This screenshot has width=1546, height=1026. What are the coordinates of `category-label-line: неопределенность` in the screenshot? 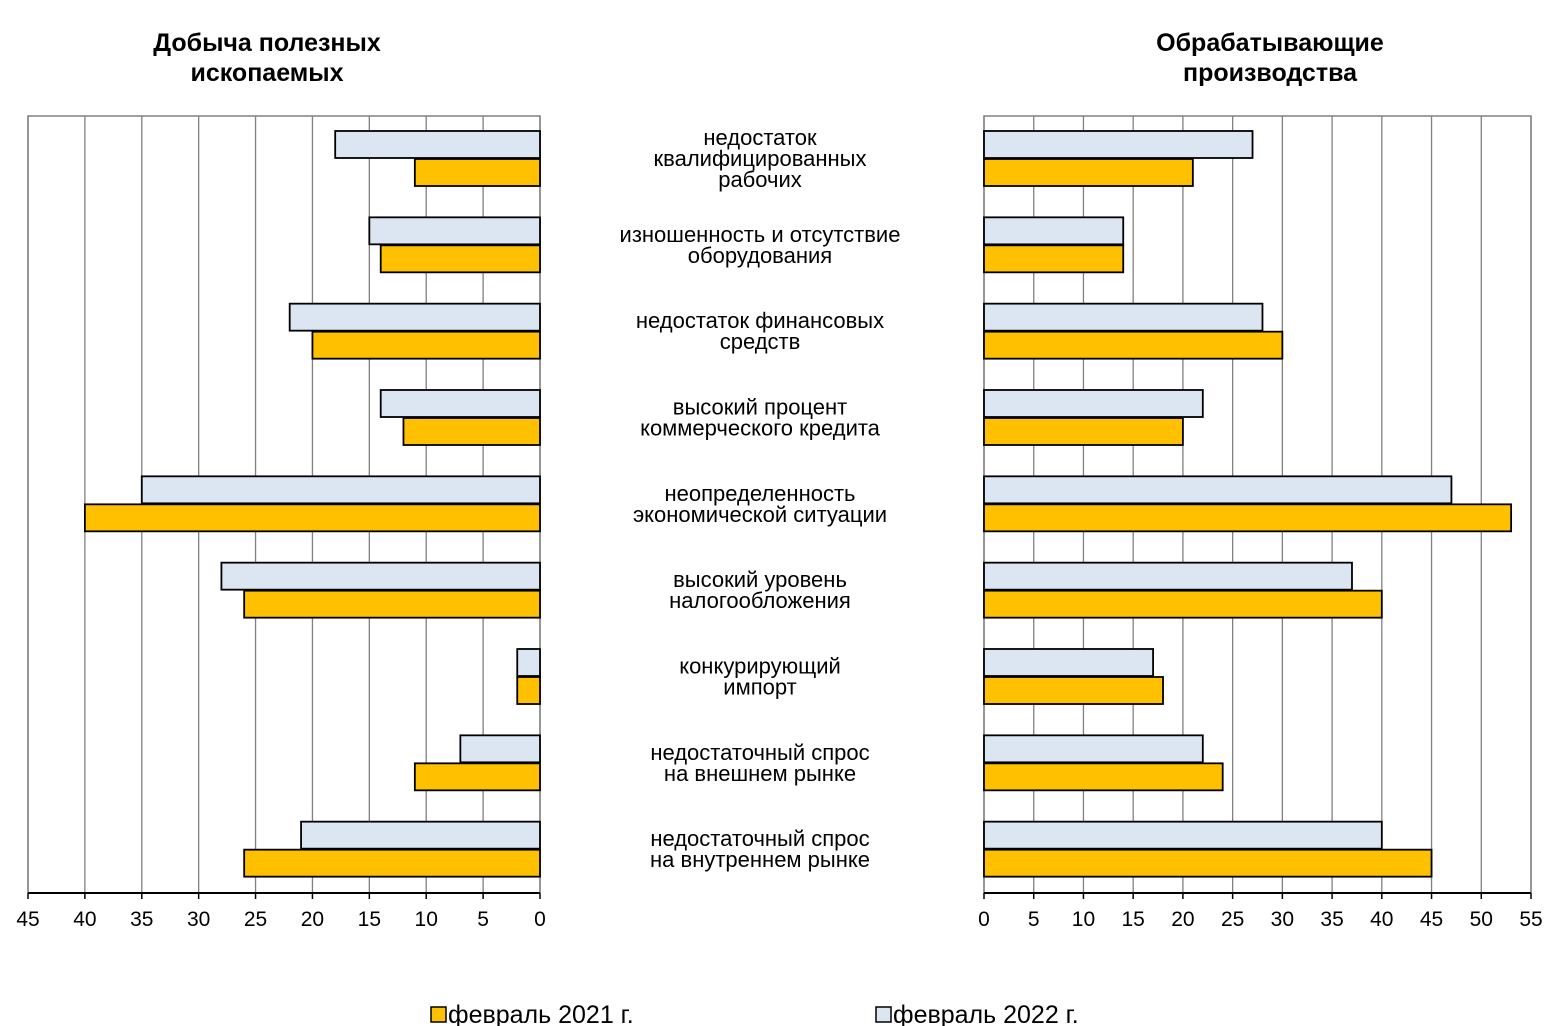 It's located at (759, 493).